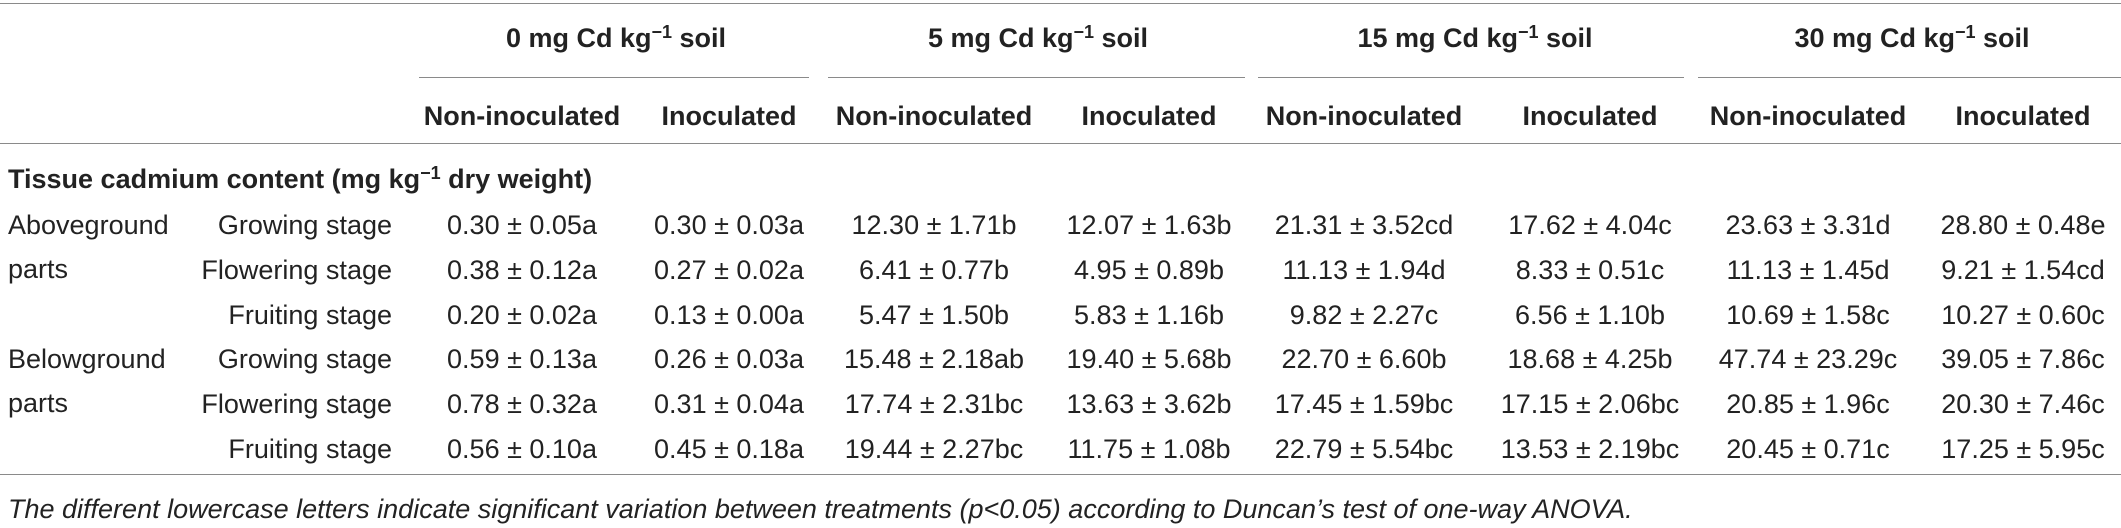 This screenshot has height=528, width=2121. What do you see at coordinates (934, 314) in the screenshot?
I see `cell: 5.47 ± 1.50b` at bounding box center [934, 314].